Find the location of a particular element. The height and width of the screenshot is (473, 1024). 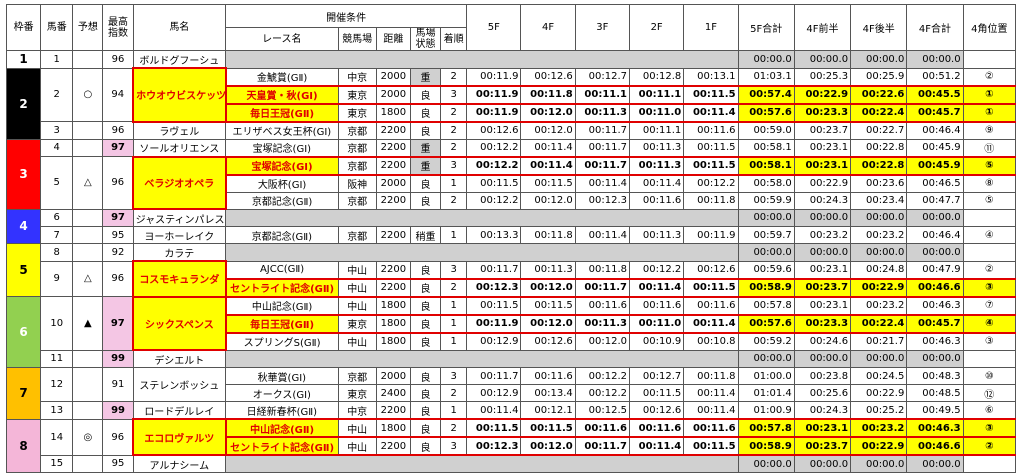

horse-name: ステレンボッシュ is located at coordinates (179, 384).